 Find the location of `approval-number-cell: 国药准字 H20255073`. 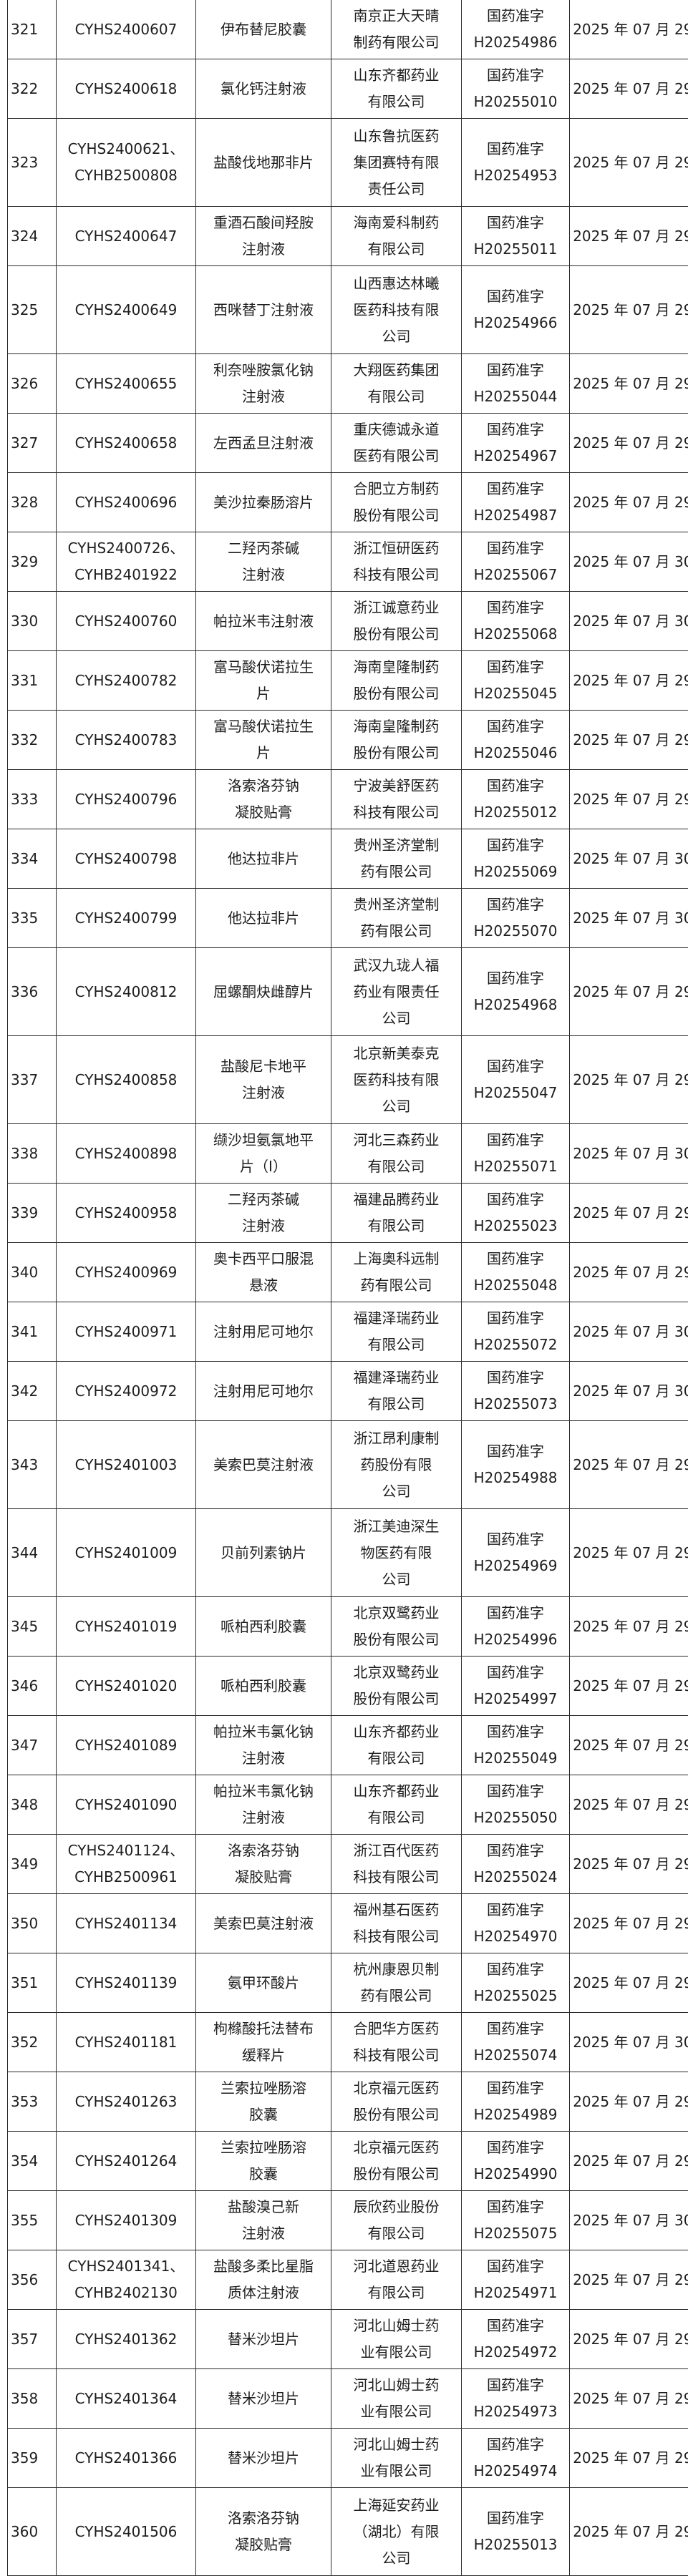

approval-number-cell: 国药准字 H20255073 is located at coordinates (515, 1391).